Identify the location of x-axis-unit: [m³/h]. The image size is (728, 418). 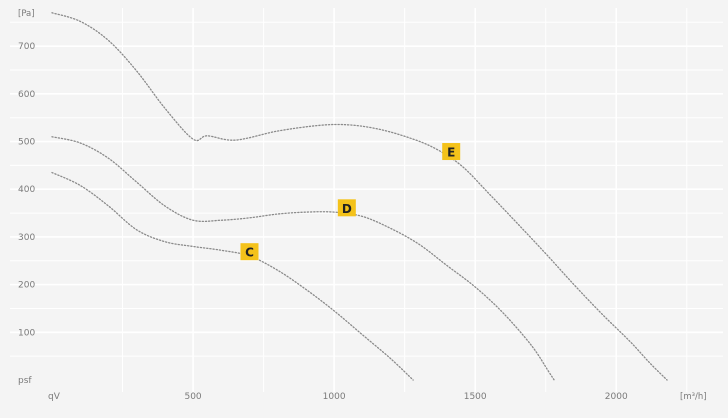
(693, 397).